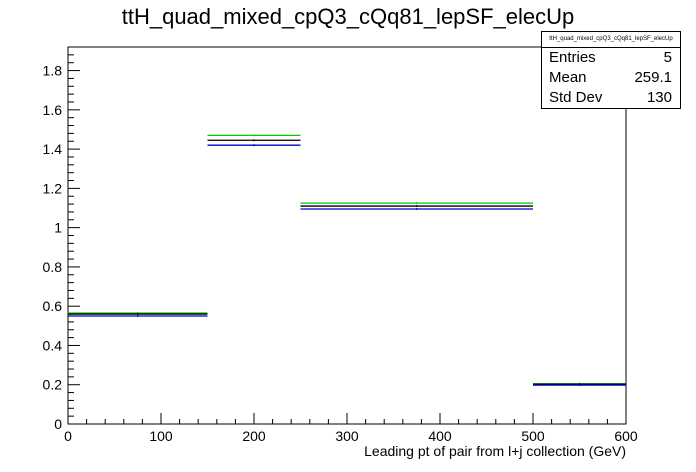 Image resolution: width=696 pixels, height=472 pixels. I want to click on x-tick-label: 100, so click(161, 436).